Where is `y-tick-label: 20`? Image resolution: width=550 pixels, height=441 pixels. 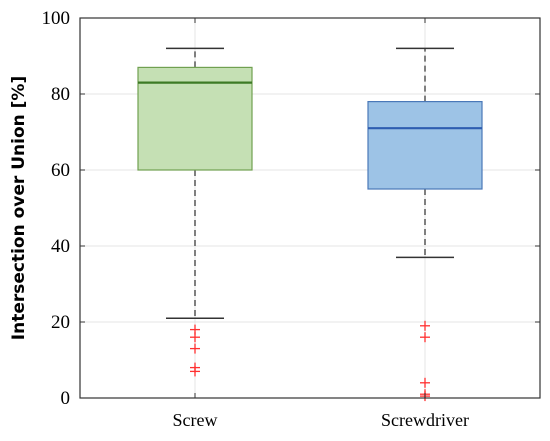 y-tick-label: 20 is located at coordinates (60, 322).